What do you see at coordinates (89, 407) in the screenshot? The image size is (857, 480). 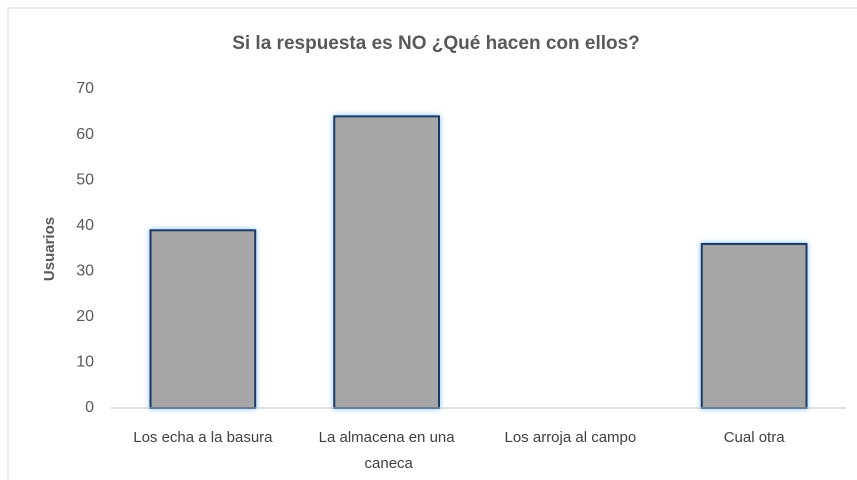 I see `y-tick-label: 0` at bounding box center [89, 407].